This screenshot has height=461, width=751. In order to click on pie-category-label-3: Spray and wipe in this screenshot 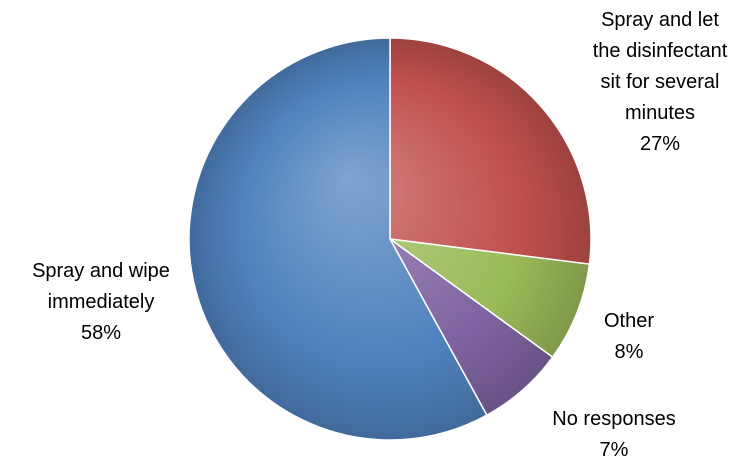, I will do `click(101, 271)`.